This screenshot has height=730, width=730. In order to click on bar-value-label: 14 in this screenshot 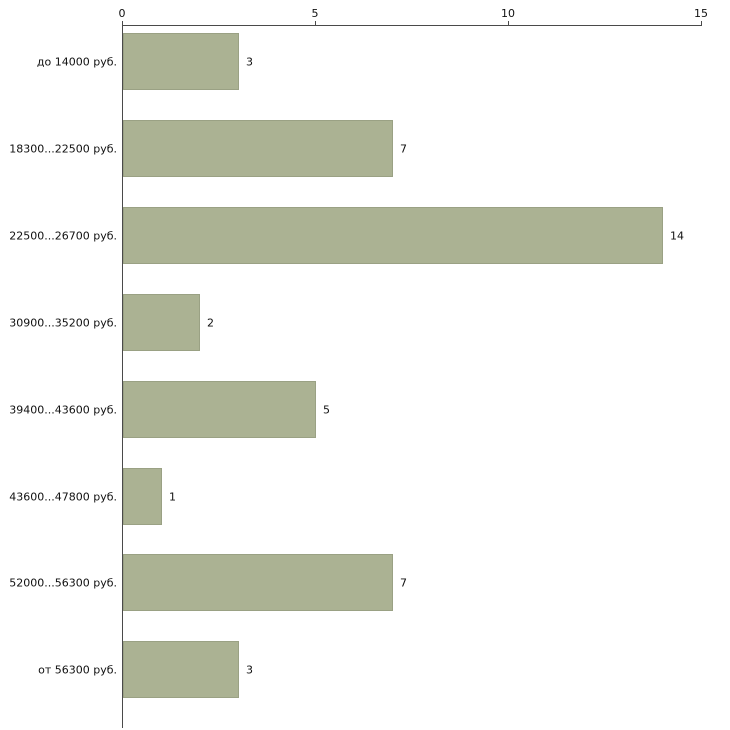, I will do `click(677, 235)`.